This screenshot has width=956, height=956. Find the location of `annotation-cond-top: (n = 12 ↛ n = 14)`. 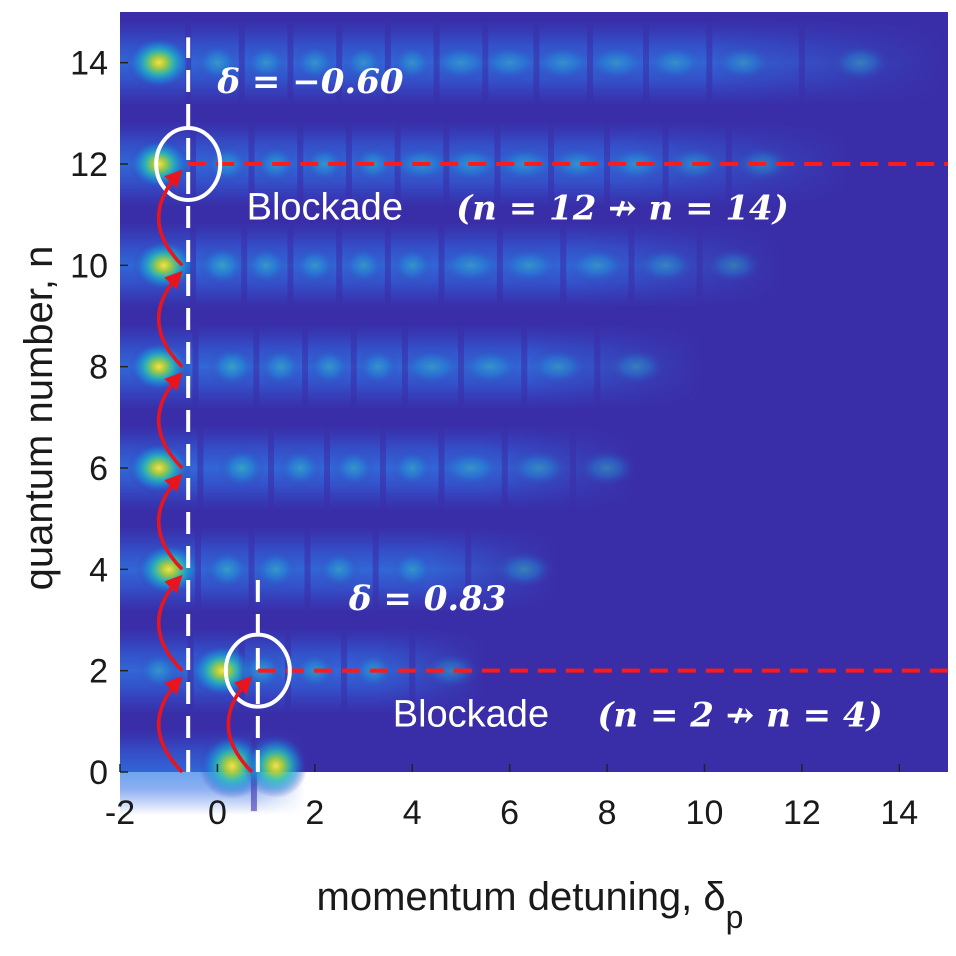

annotation-cond-top: (n = 12 ↛ n = 14) is located at coordinates (622, 209).